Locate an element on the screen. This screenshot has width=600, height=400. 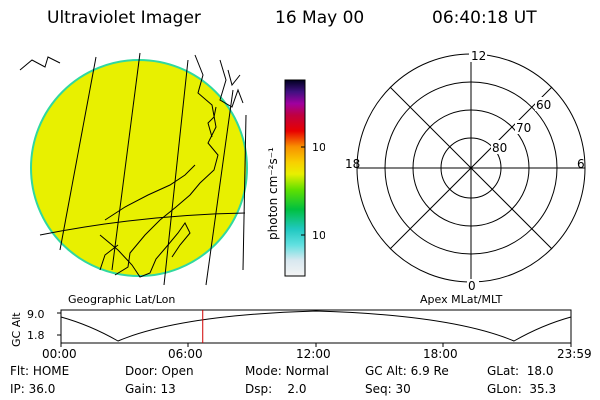
mlt-label-18: 18 is located at coordinates (352, 164).